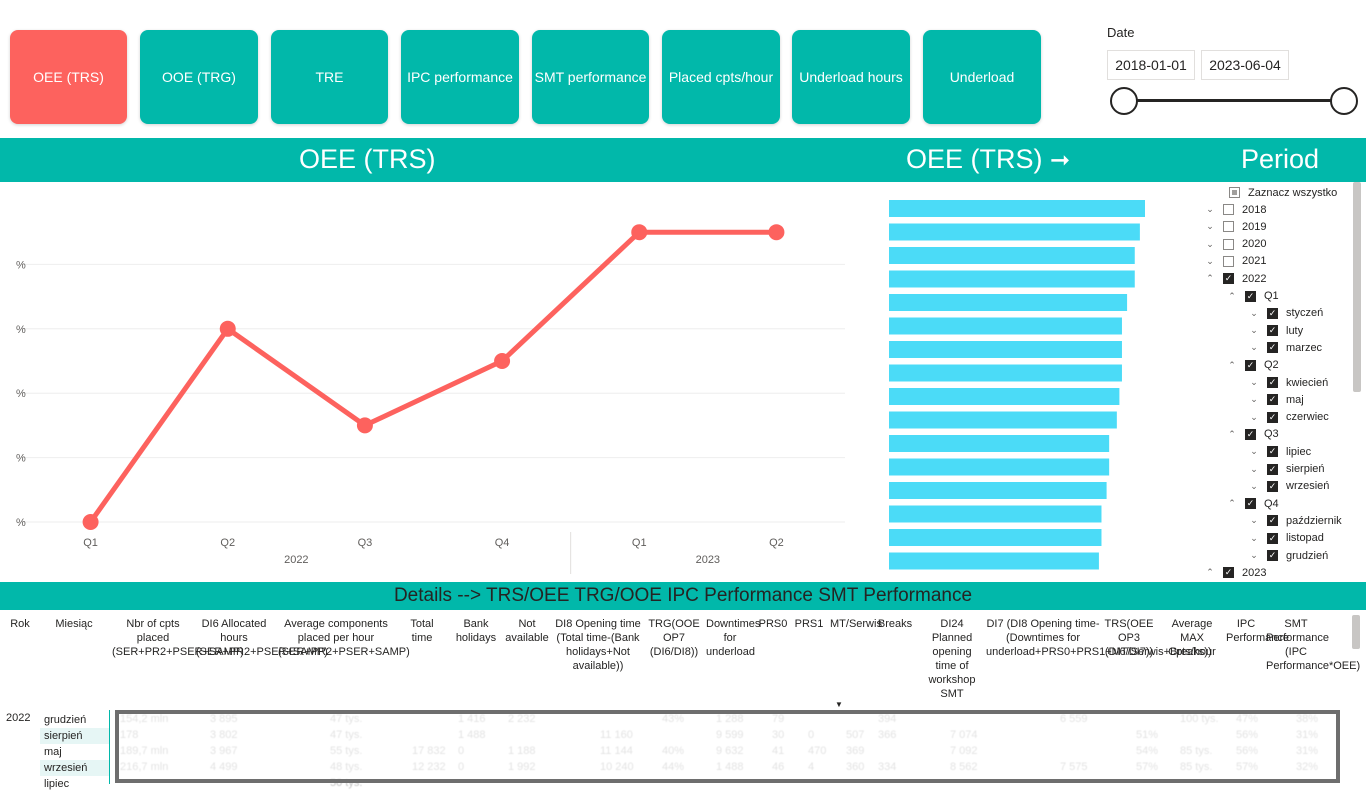 The image size is (1366, 792). Describe the element at coordinates (20, 624) in the screenshot. I see `column-header: Rok` at that location.